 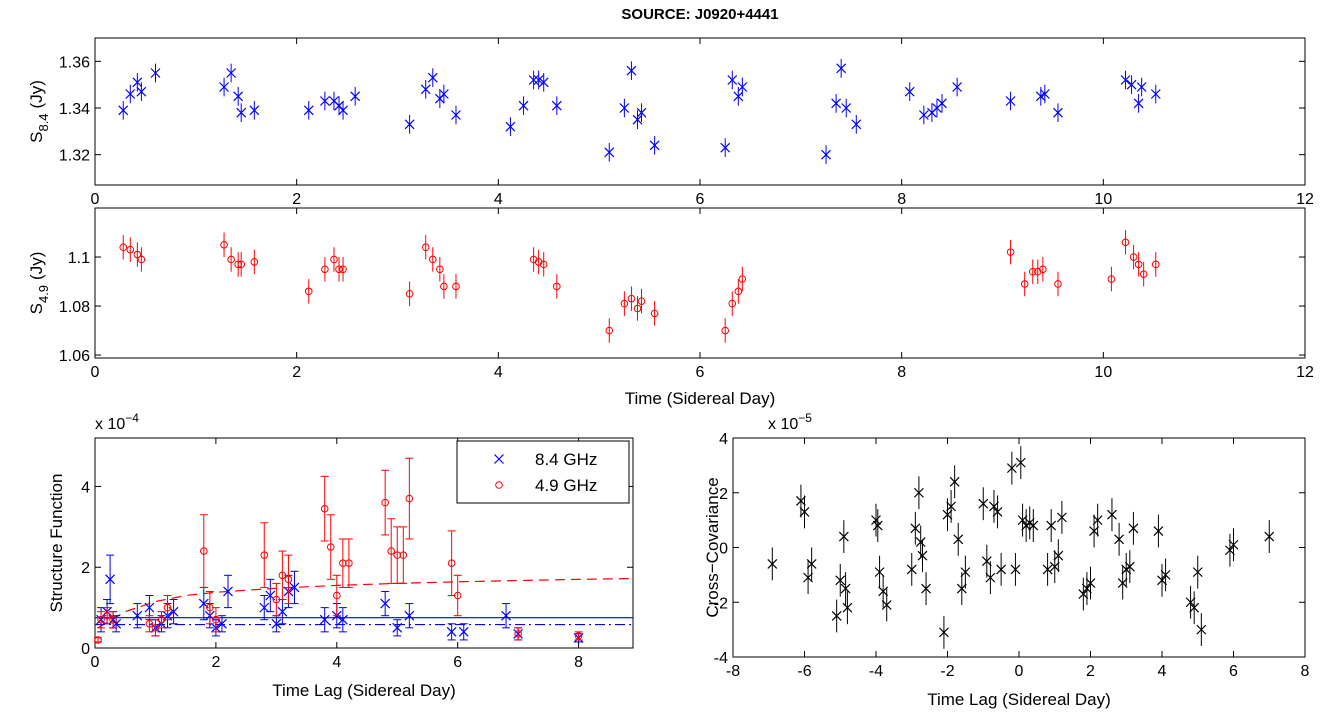 What do you see at coordinates (79, 258) in the screenshot?
I see `y-tick-label: 1.1` at bounding box center [79, 258].